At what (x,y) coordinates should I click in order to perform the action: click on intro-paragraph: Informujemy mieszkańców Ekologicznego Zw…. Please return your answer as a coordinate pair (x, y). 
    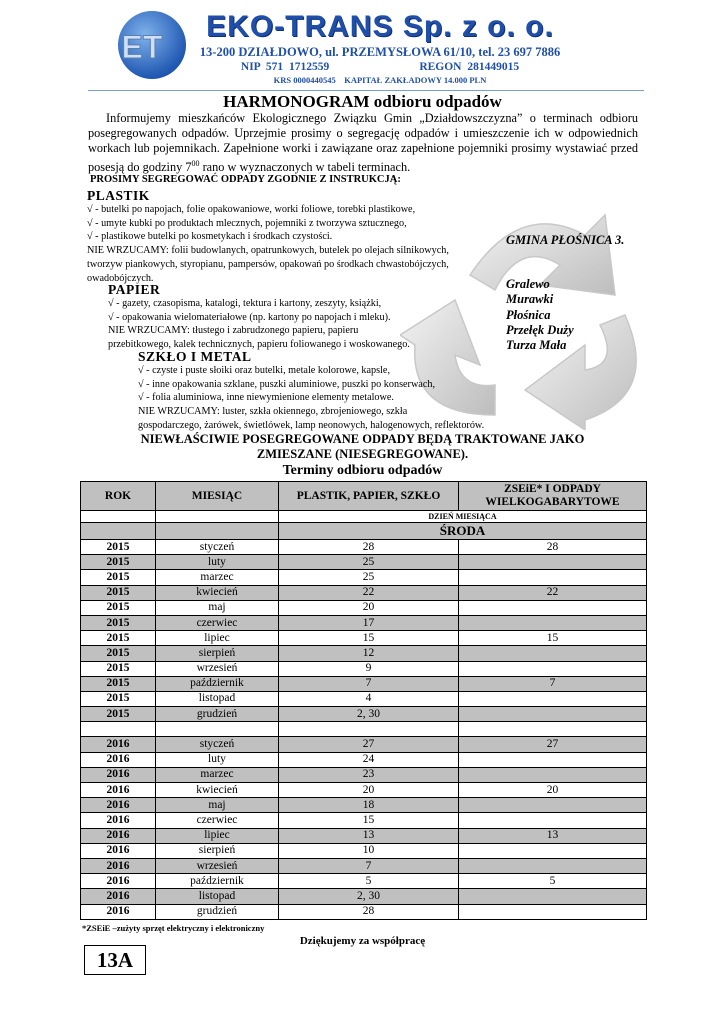
    Looking at the image, I should click on (363, 143).